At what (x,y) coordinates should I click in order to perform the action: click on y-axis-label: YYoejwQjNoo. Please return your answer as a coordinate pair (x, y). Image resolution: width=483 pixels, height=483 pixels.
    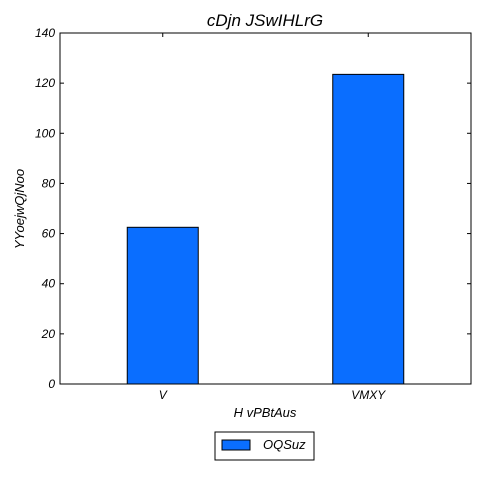
    Looking at the image, I should click on (19, 209).